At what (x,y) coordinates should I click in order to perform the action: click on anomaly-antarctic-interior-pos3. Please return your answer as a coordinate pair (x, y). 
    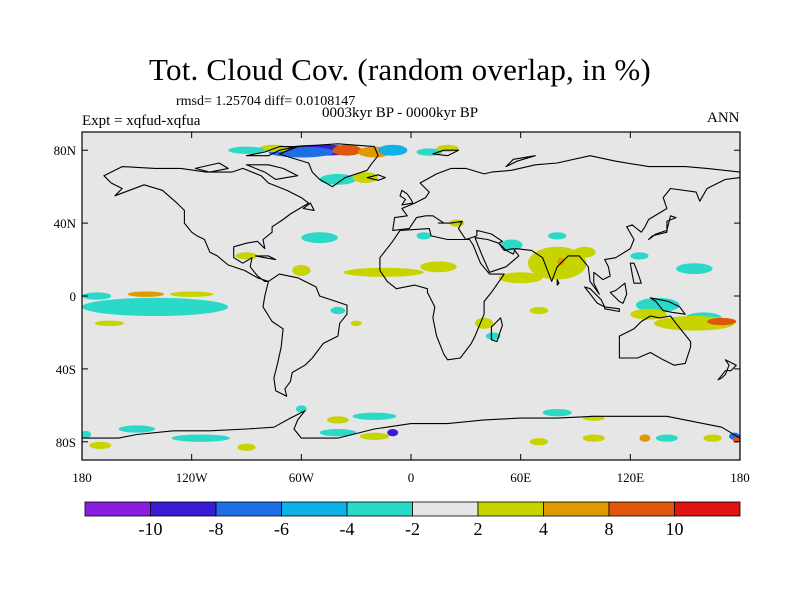
    Looking at the image, I should click on (712, 438).